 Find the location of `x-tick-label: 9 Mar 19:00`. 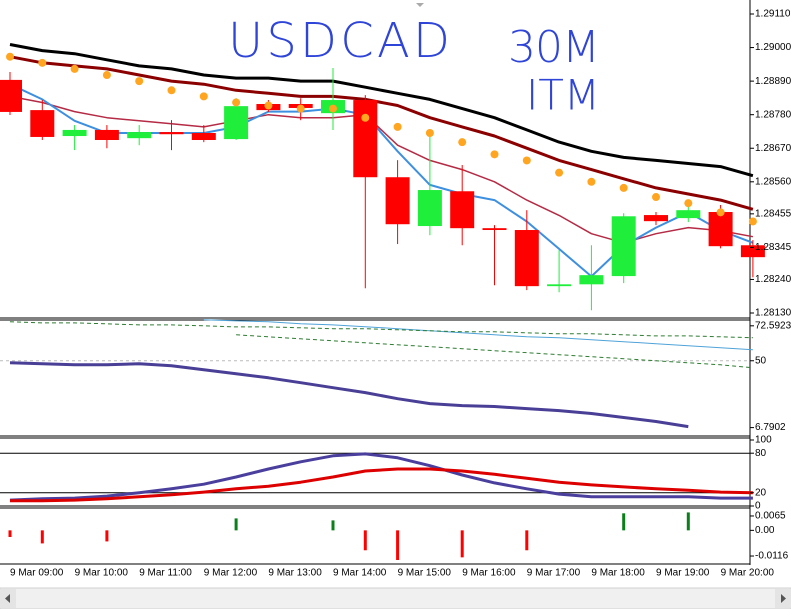

x-tick-label: 9 Mar 19:00 is located at coordinates (683, 573).